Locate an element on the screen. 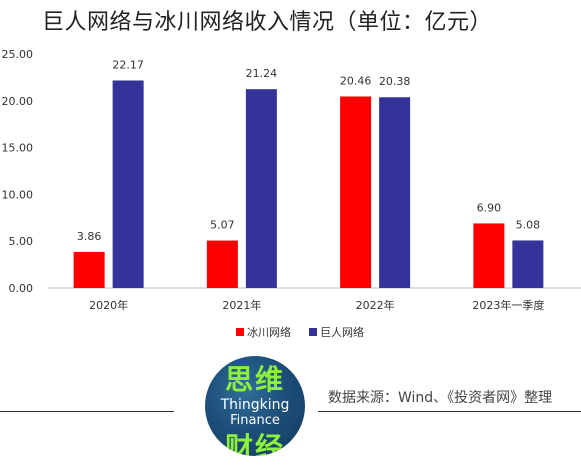 Image resolution: width=581 pixels, height=468 pixels. source-note: 数据来源：Wind、《投资者网》整理 is located at coordinates (440, 398).